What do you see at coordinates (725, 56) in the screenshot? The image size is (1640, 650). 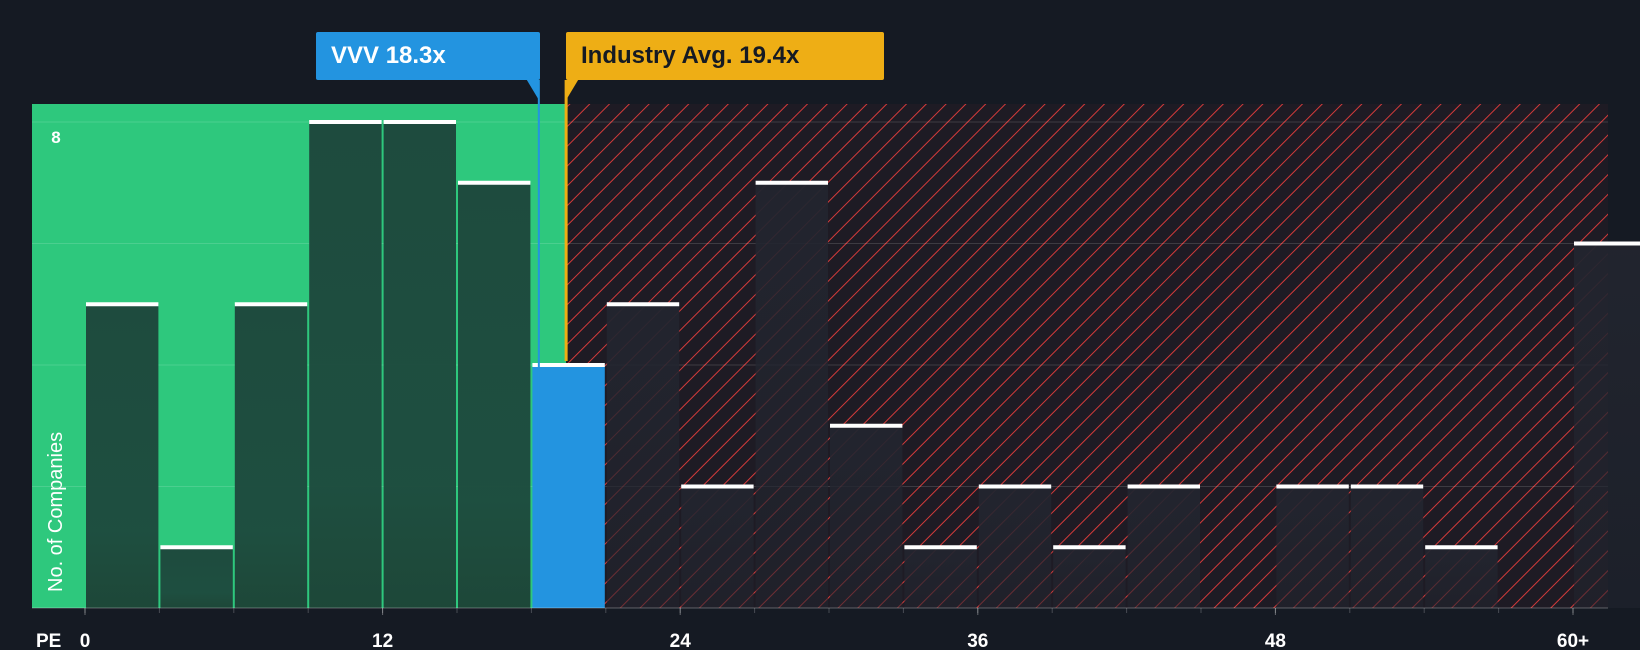 I see `industry-avg-callout: Industry Avg. 19.4x` at bounding box center [725, 56].